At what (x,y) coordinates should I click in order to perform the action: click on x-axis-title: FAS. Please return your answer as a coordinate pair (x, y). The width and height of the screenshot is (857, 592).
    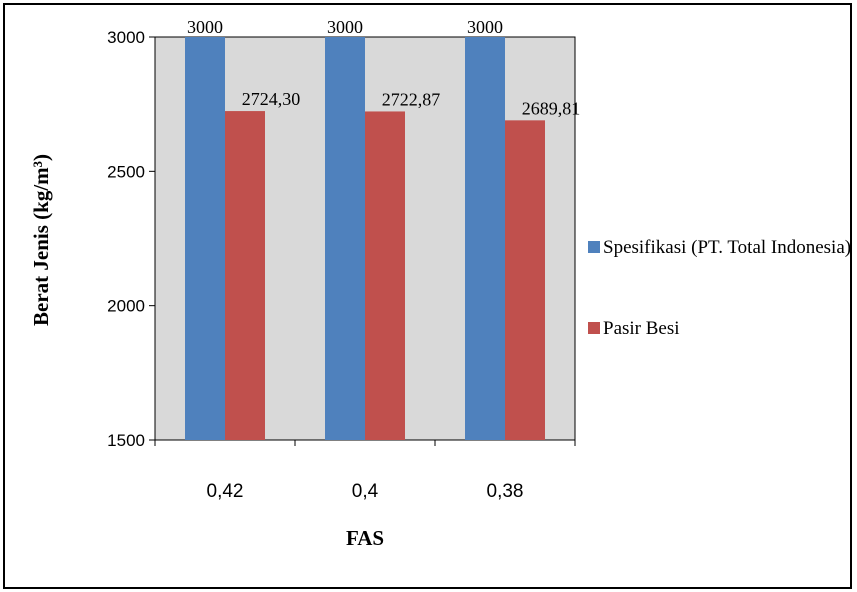
    Looking at the image, I should click on (365, 538).